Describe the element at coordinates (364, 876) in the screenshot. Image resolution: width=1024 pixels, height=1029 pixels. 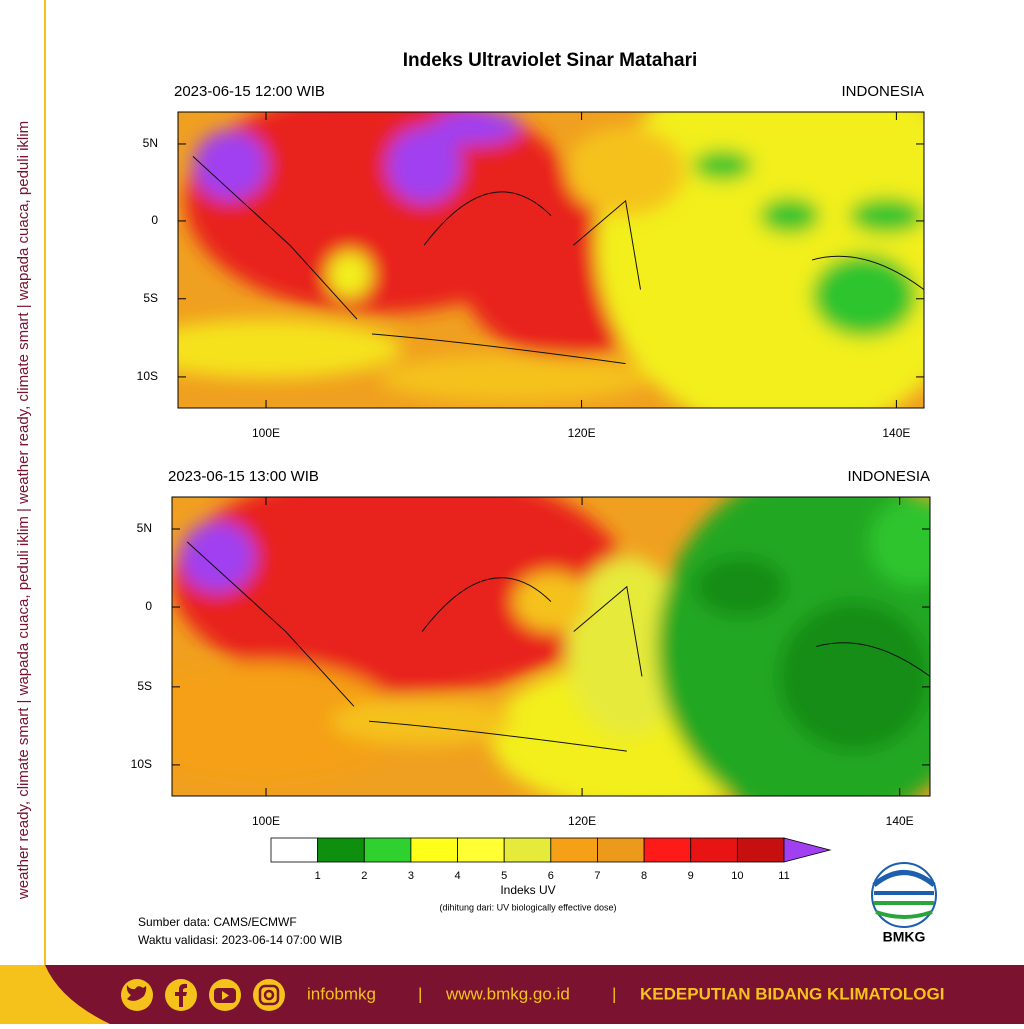
I see `colorbar-label: 2` at that location.